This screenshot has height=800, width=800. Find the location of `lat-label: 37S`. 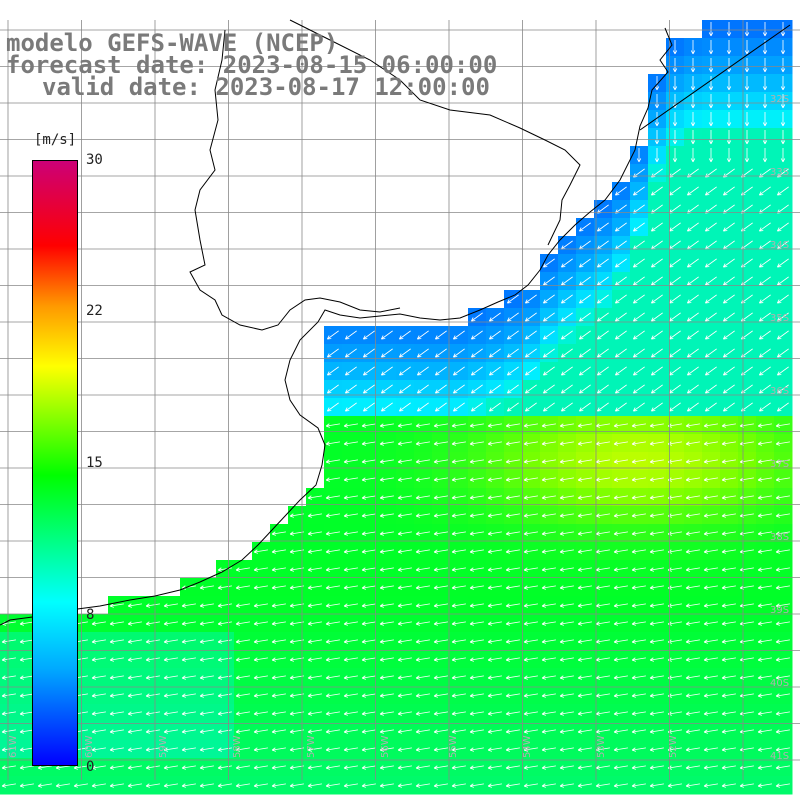

lat-label: 37S is located at coordinates (780, 464).